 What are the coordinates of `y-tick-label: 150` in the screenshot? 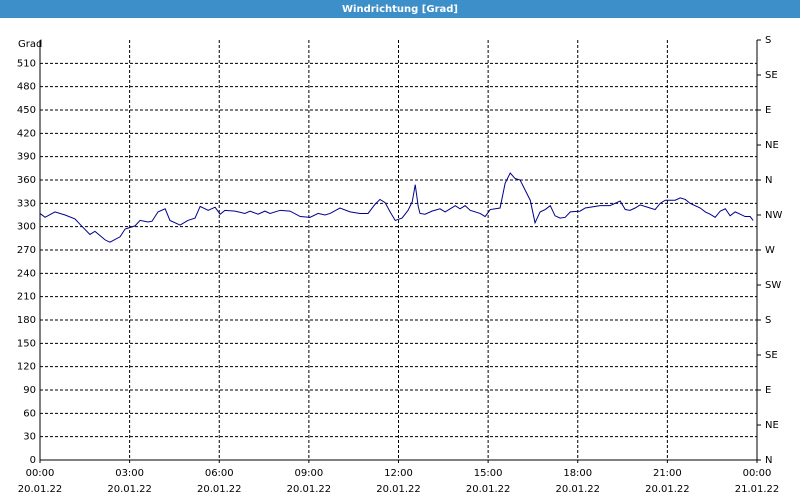 It's located at (26, 343).